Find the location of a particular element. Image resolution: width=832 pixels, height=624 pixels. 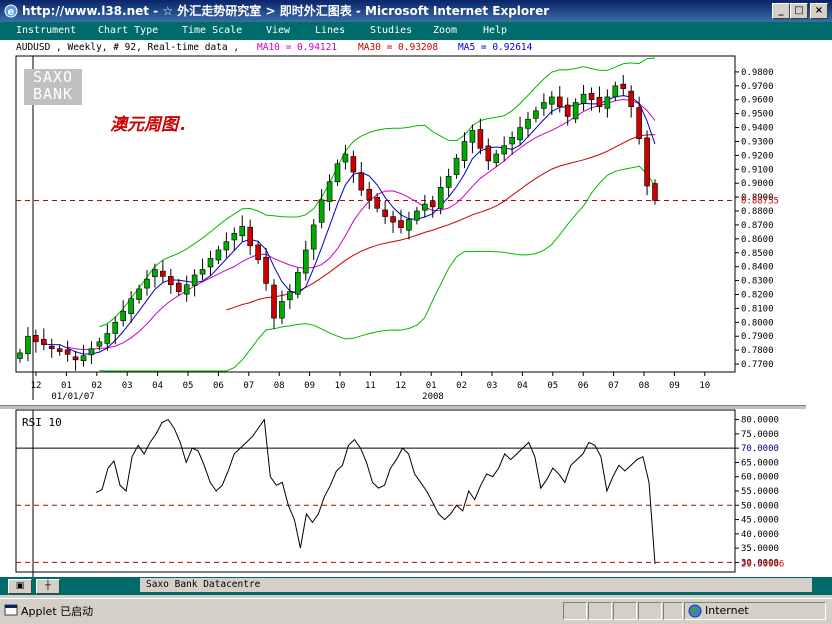

globe-icon is located at coordinates (695, 611).